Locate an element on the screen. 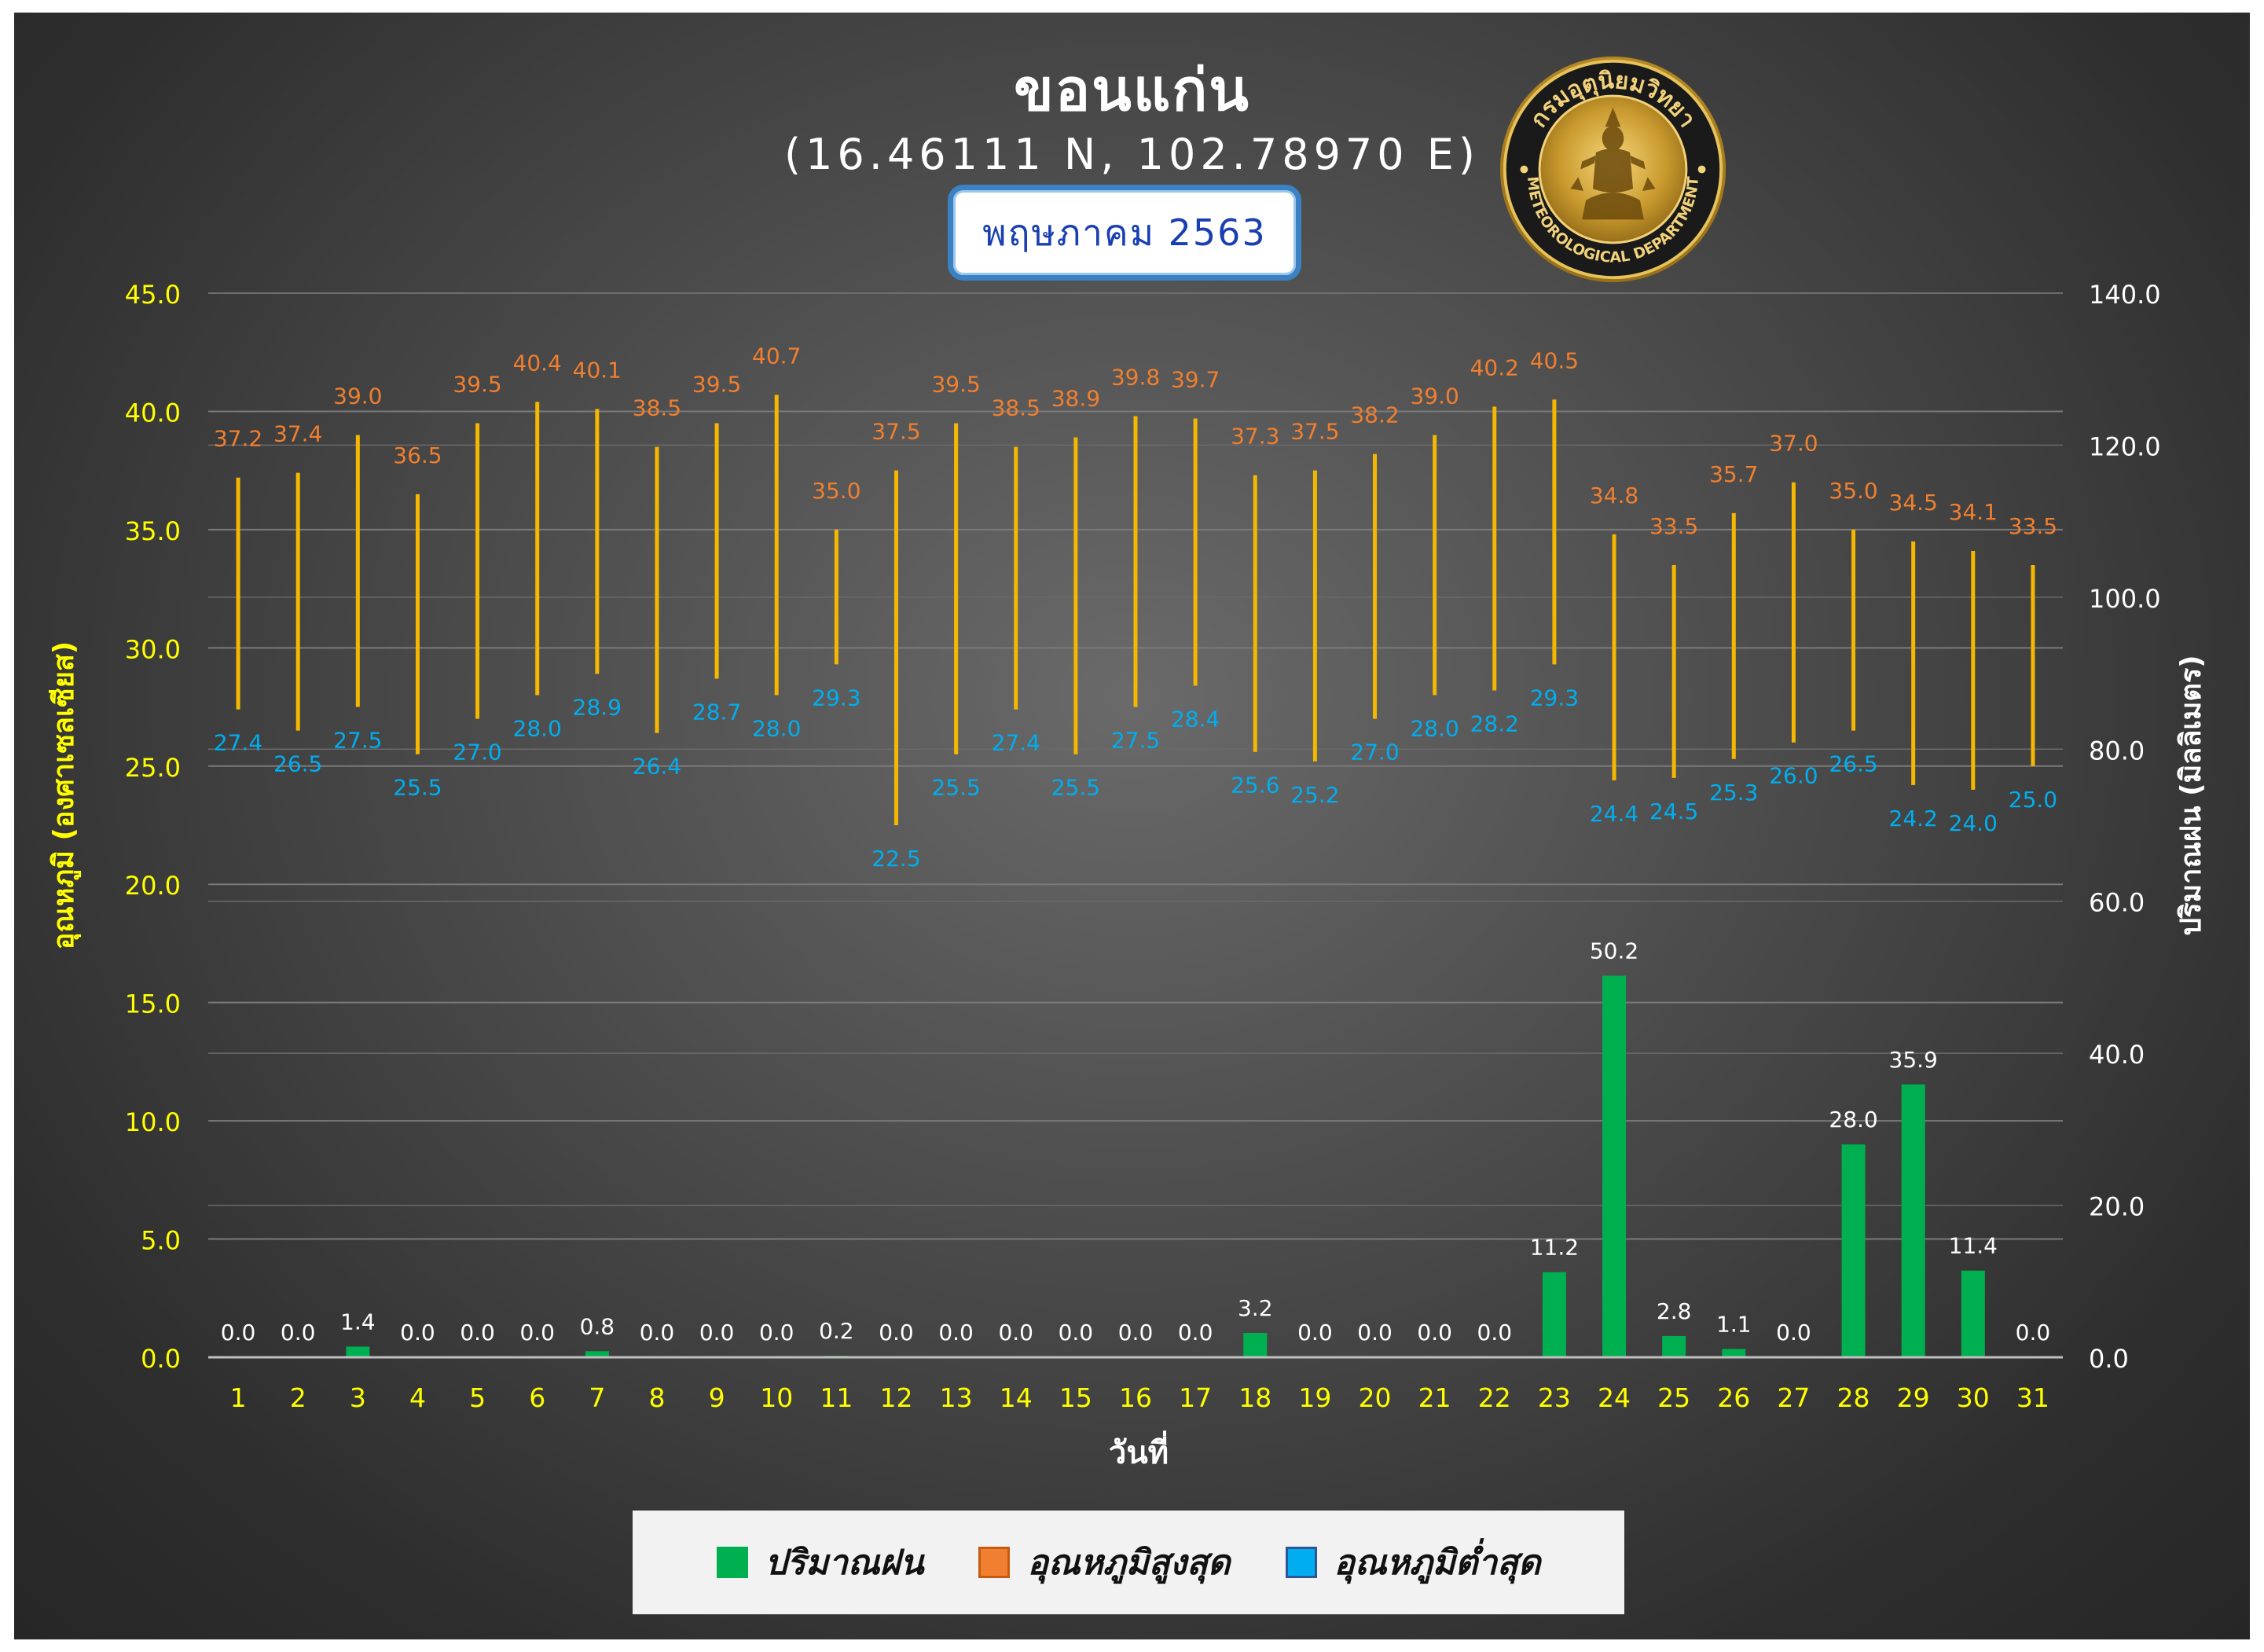 This screenshot has height=1652, width=2264. chart-title: ขอนแก่น is located at coordinates (1132, 90).